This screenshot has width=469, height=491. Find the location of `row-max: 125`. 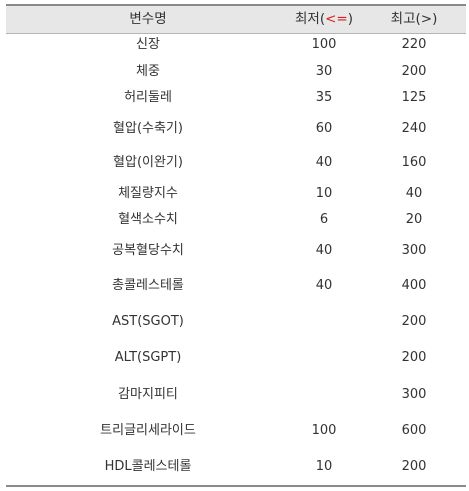

row-max: 125 is located at coordinates (414, 97).